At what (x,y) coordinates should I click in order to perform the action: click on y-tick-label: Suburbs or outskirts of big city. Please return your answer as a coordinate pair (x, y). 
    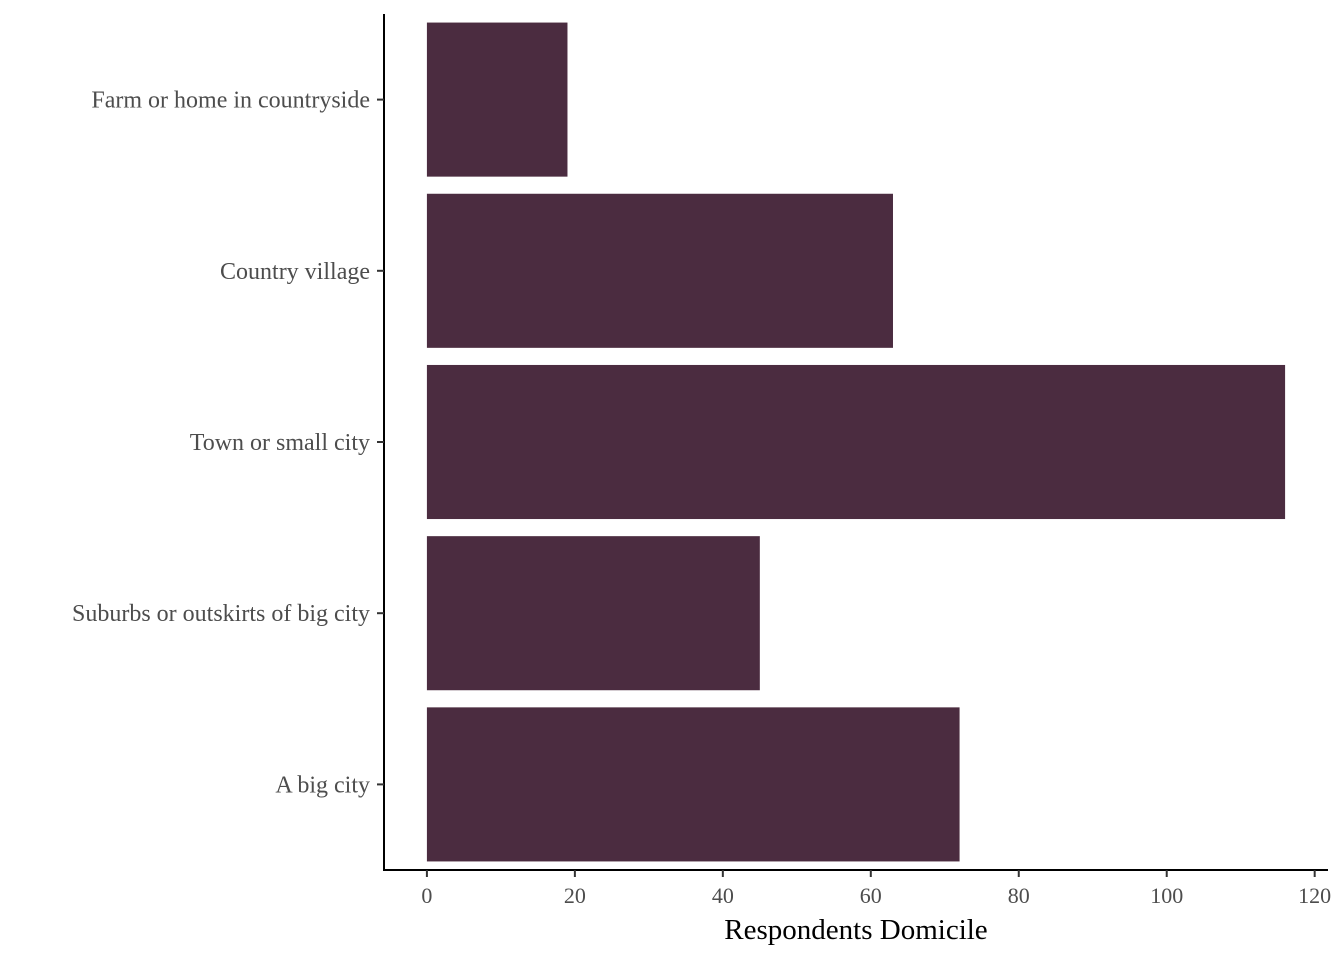
    Looking at the image, I should click on (221, 614).